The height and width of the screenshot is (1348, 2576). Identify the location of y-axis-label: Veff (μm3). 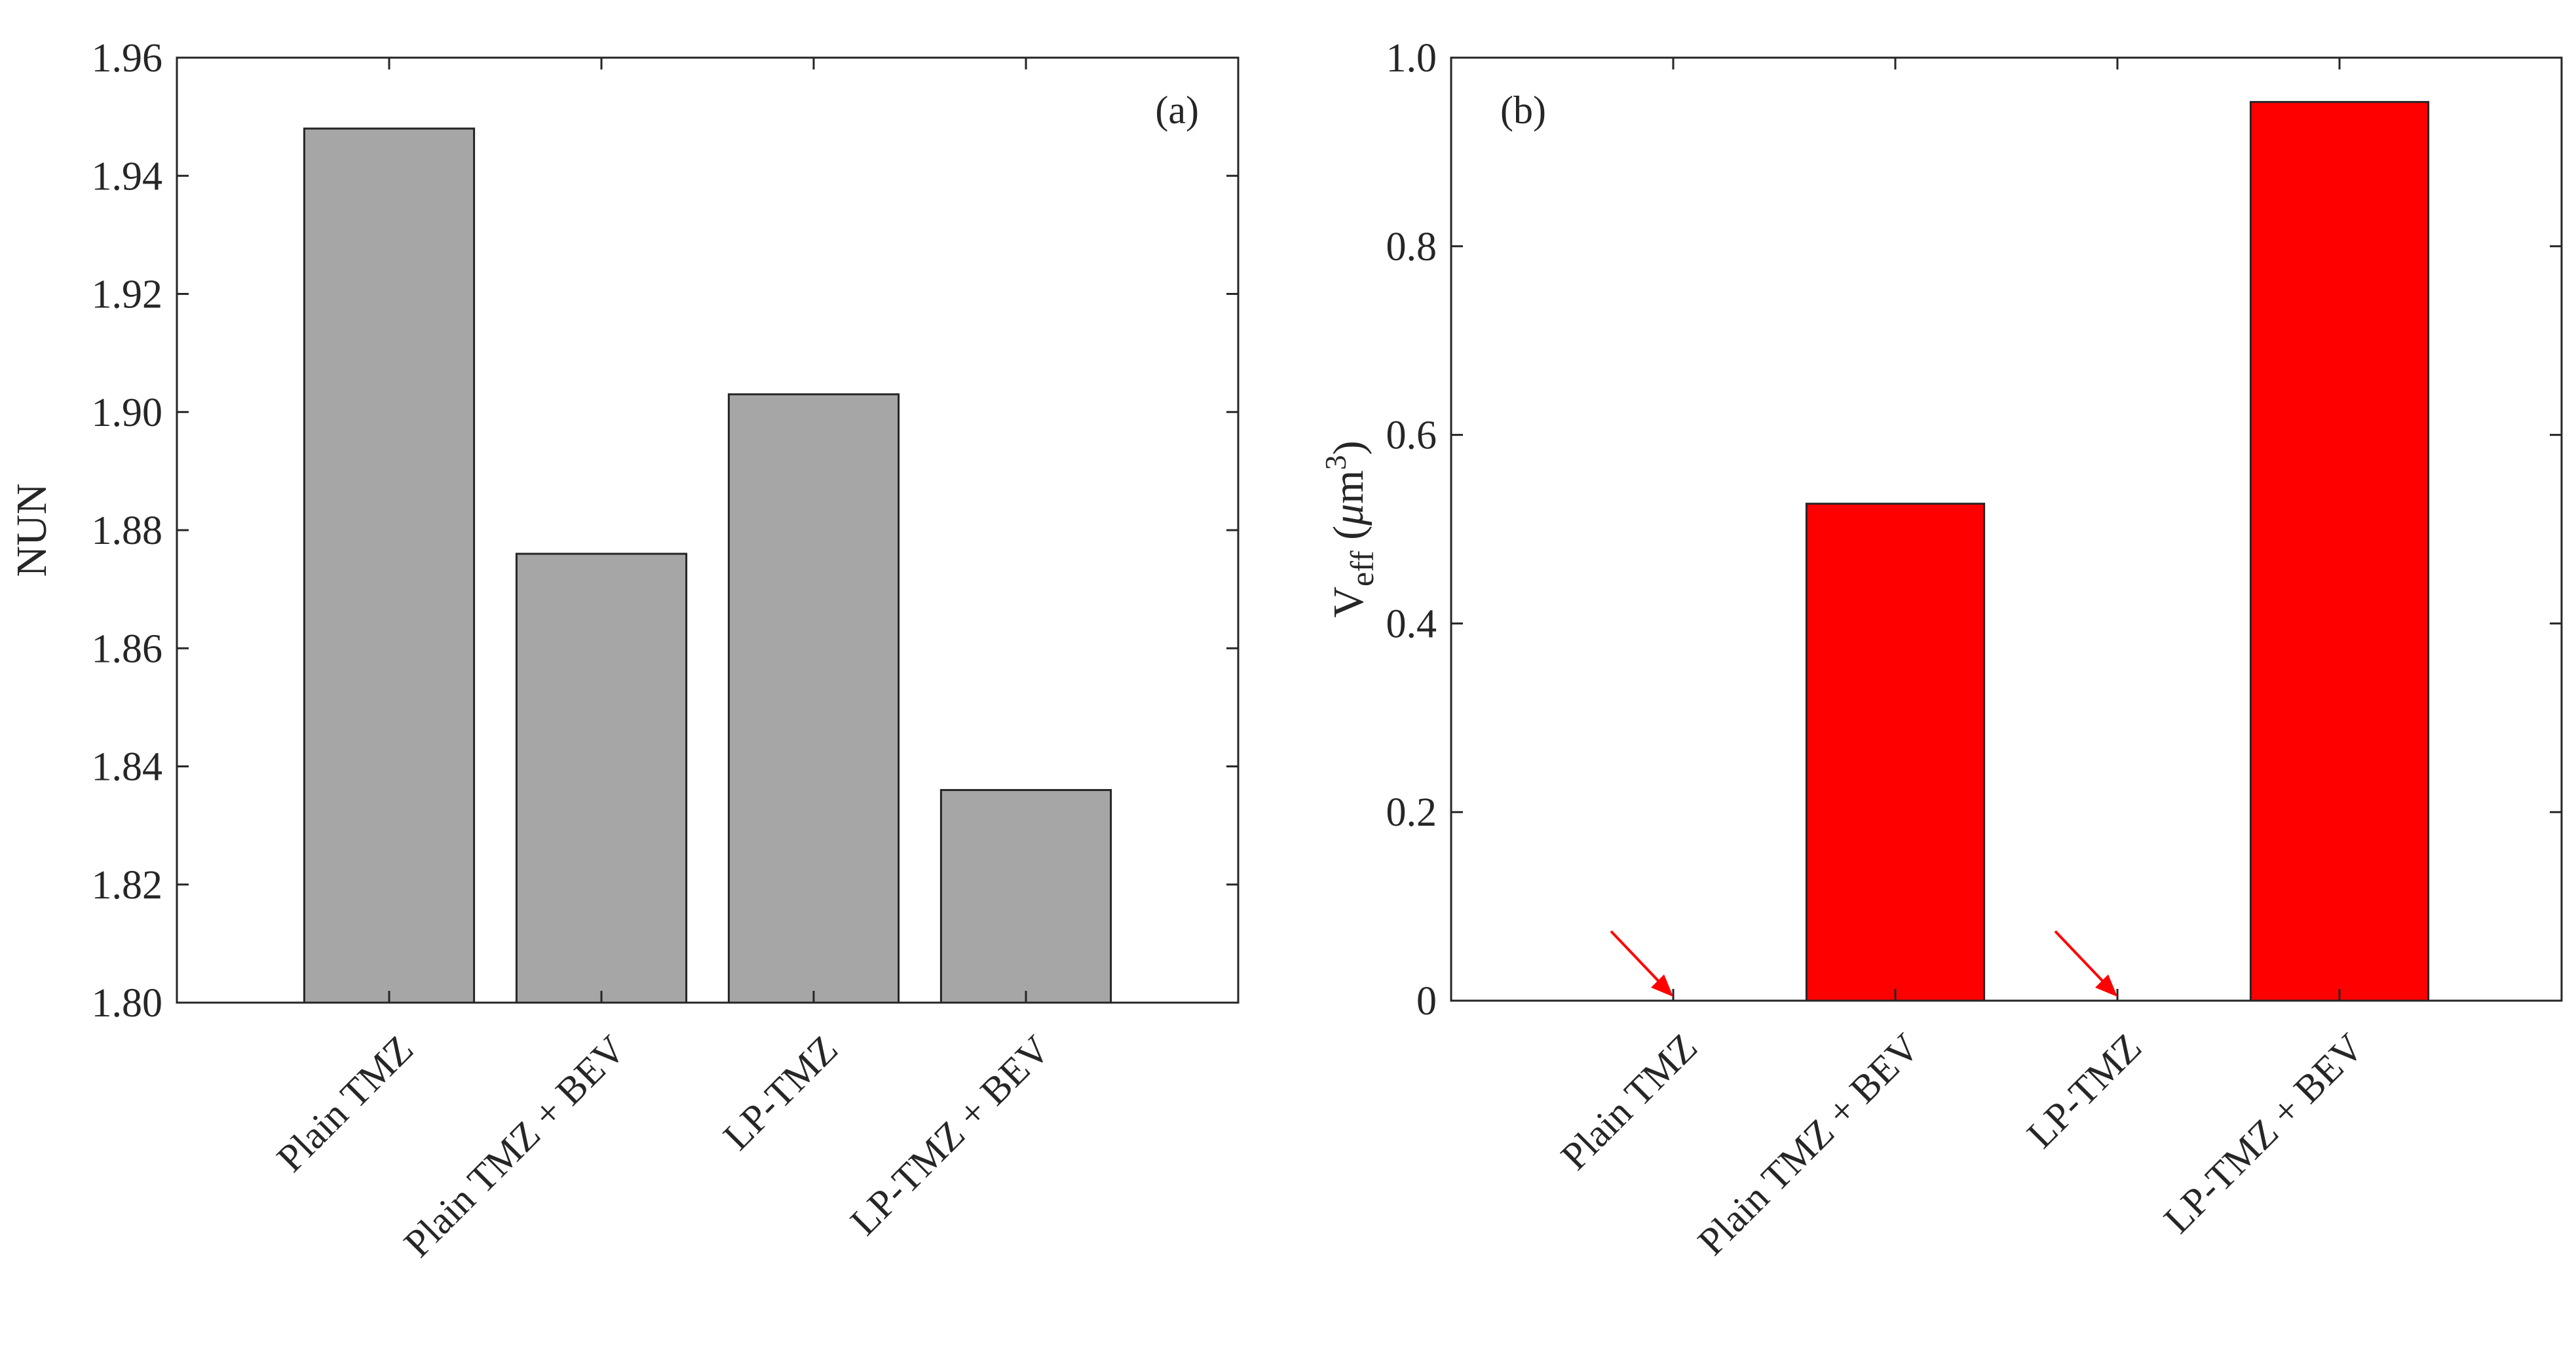
(1350, 528).